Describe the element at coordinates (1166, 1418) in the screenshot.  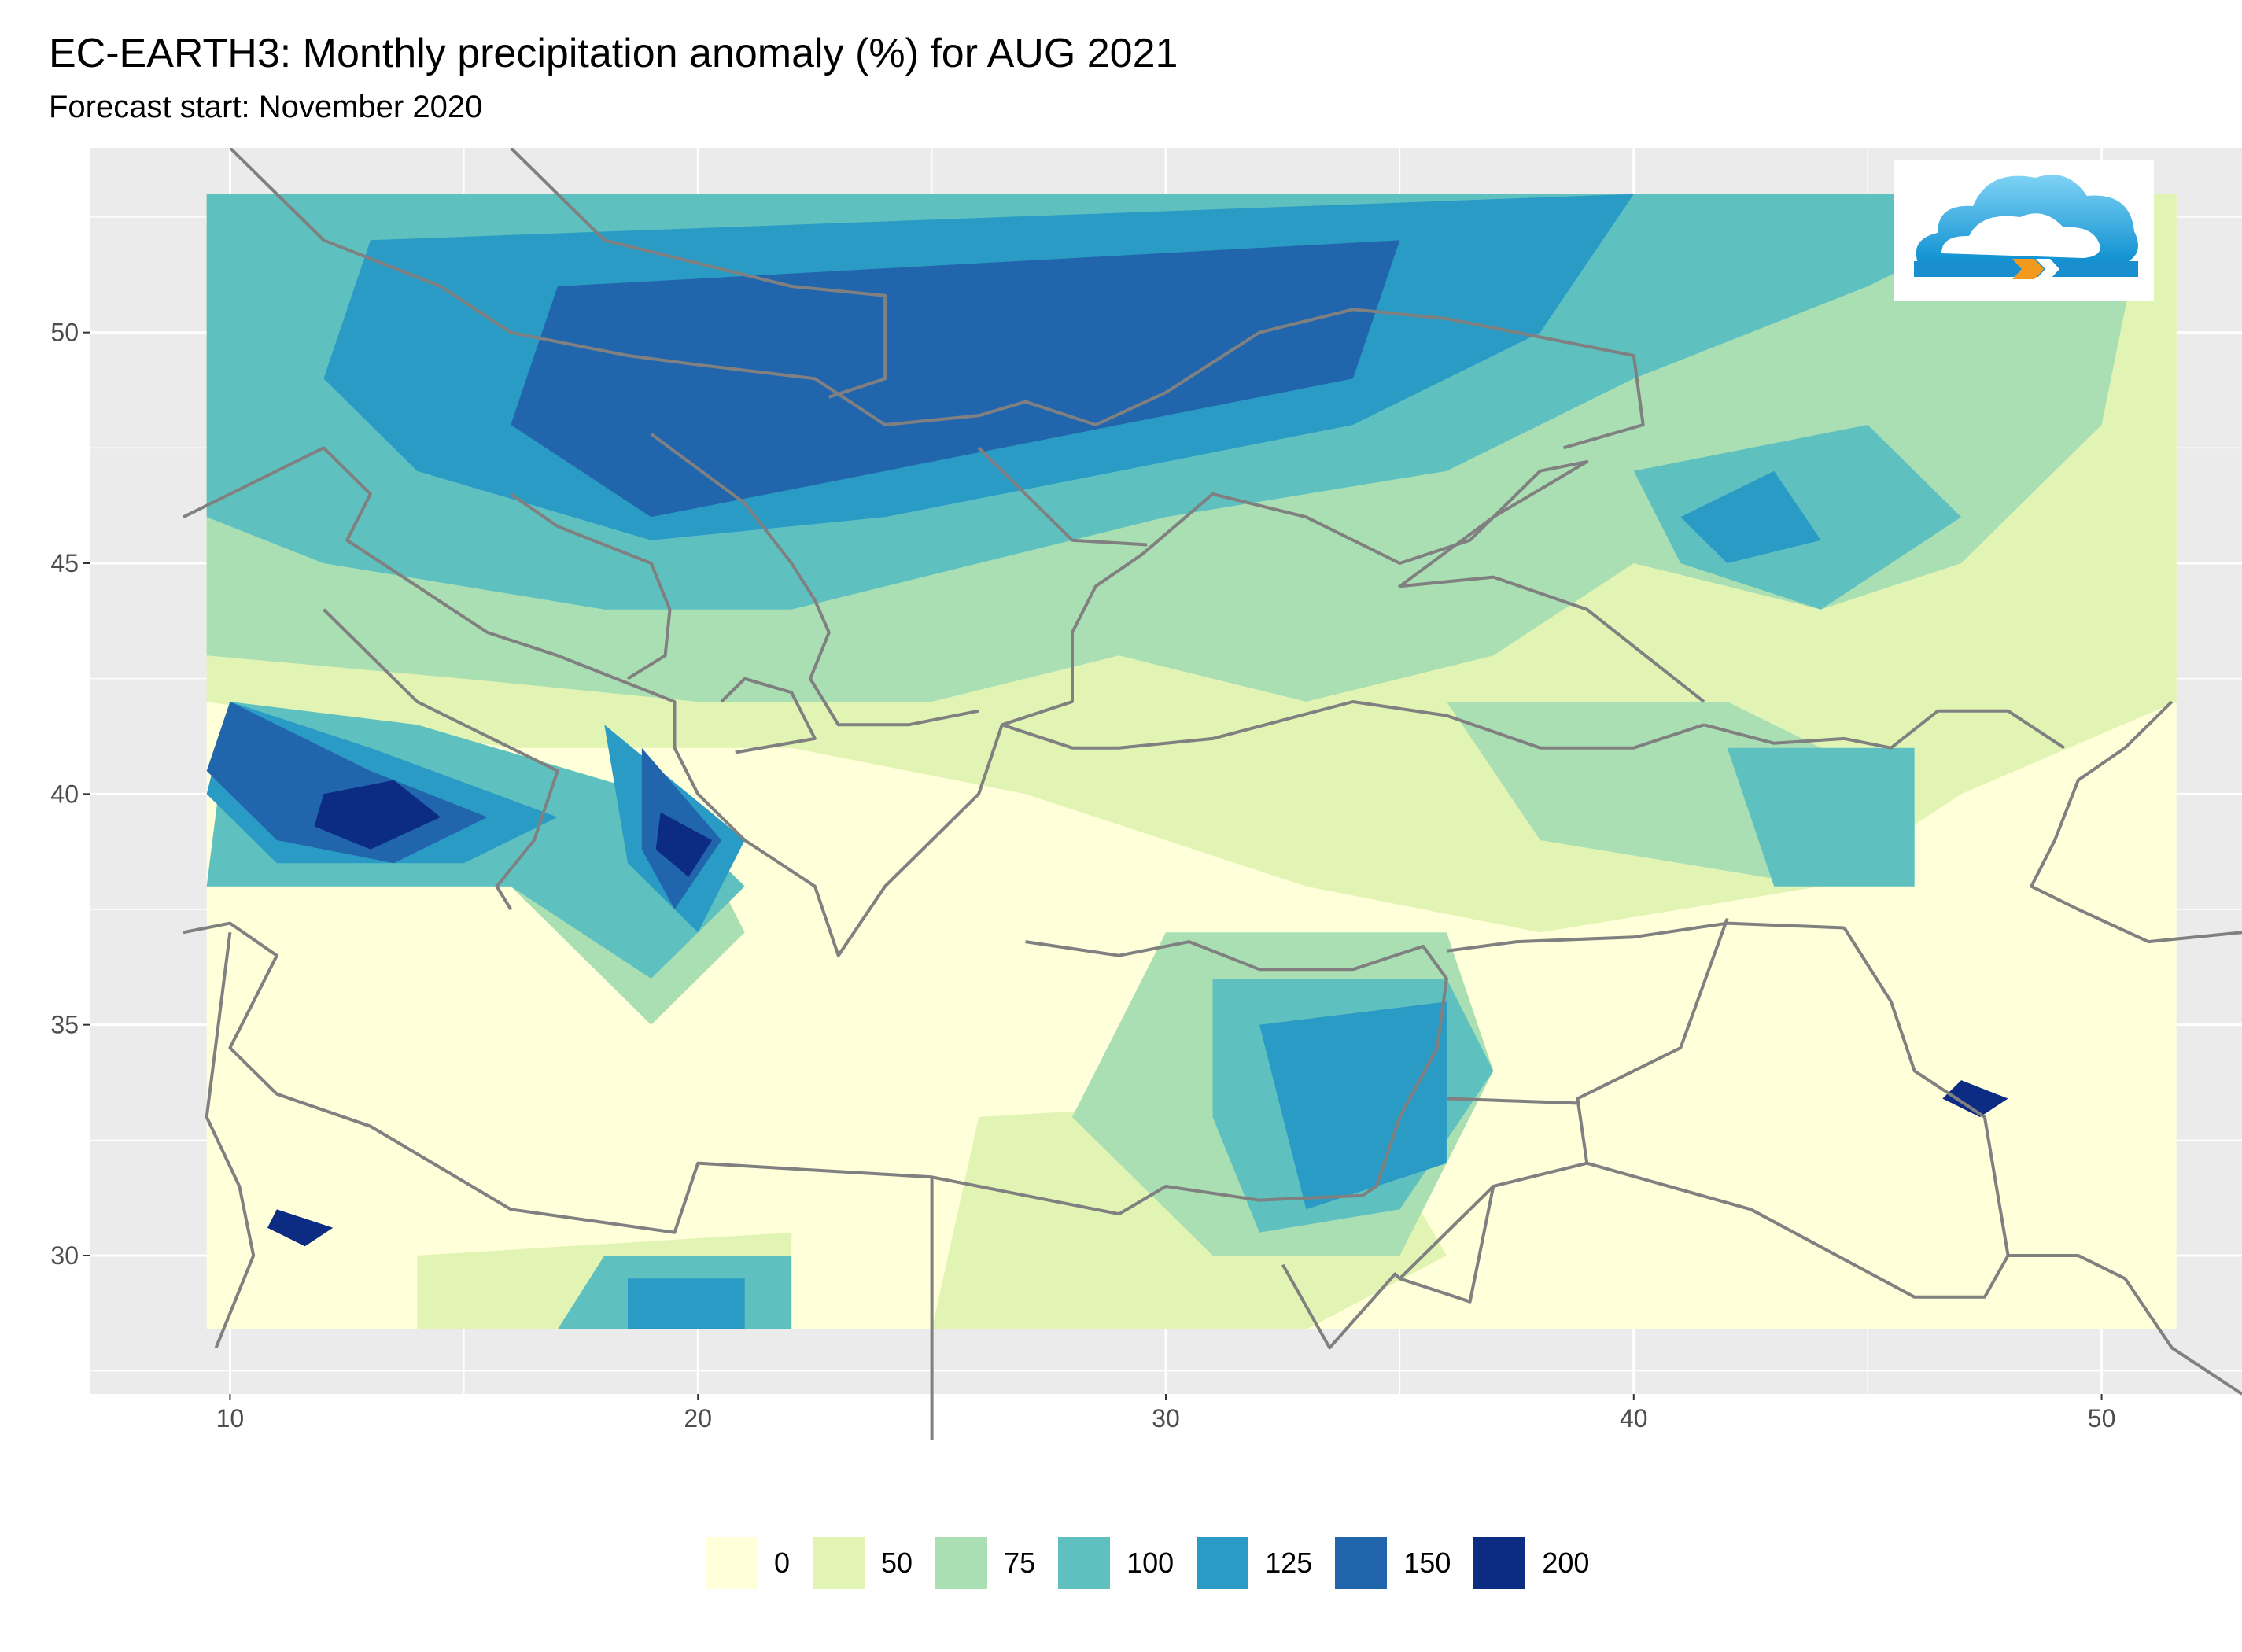
I see `x-tick-label: 30` at that location.